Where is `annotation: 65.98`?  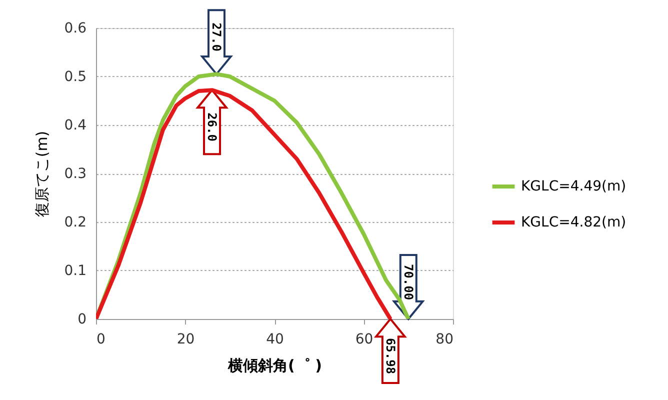
annotation: 65.98 is located at coordinates (390, 356).